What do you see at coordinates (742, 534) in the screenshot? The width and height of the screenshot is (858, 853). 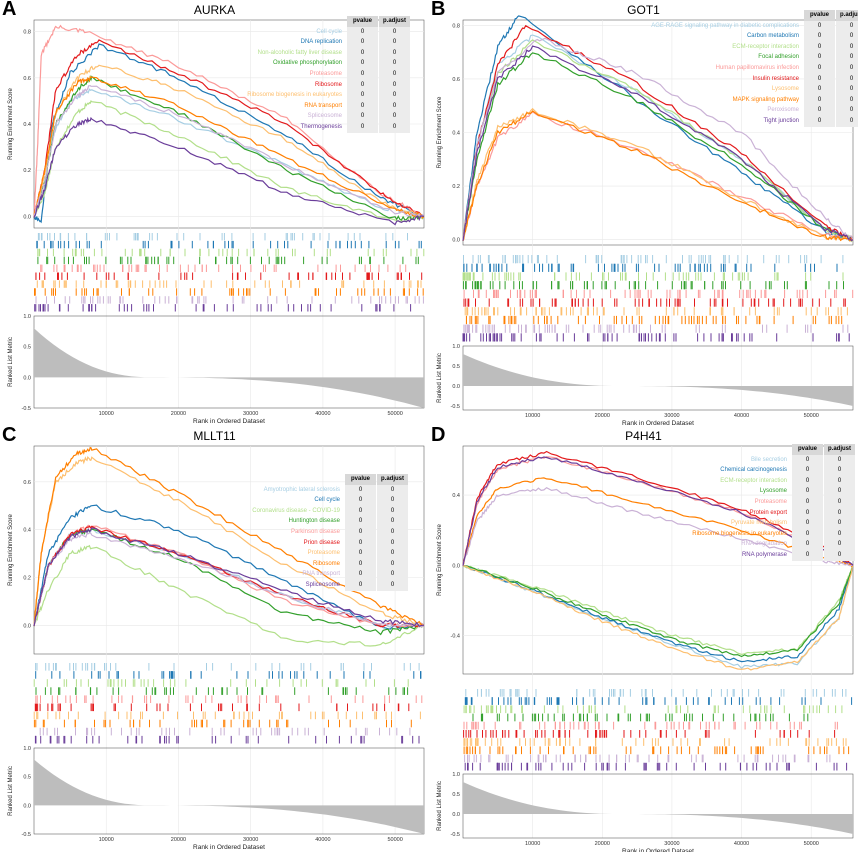 I see `legend-row: Ribosome biogenesis in eukaryotes 0 0` at bounding box center [742, 534].